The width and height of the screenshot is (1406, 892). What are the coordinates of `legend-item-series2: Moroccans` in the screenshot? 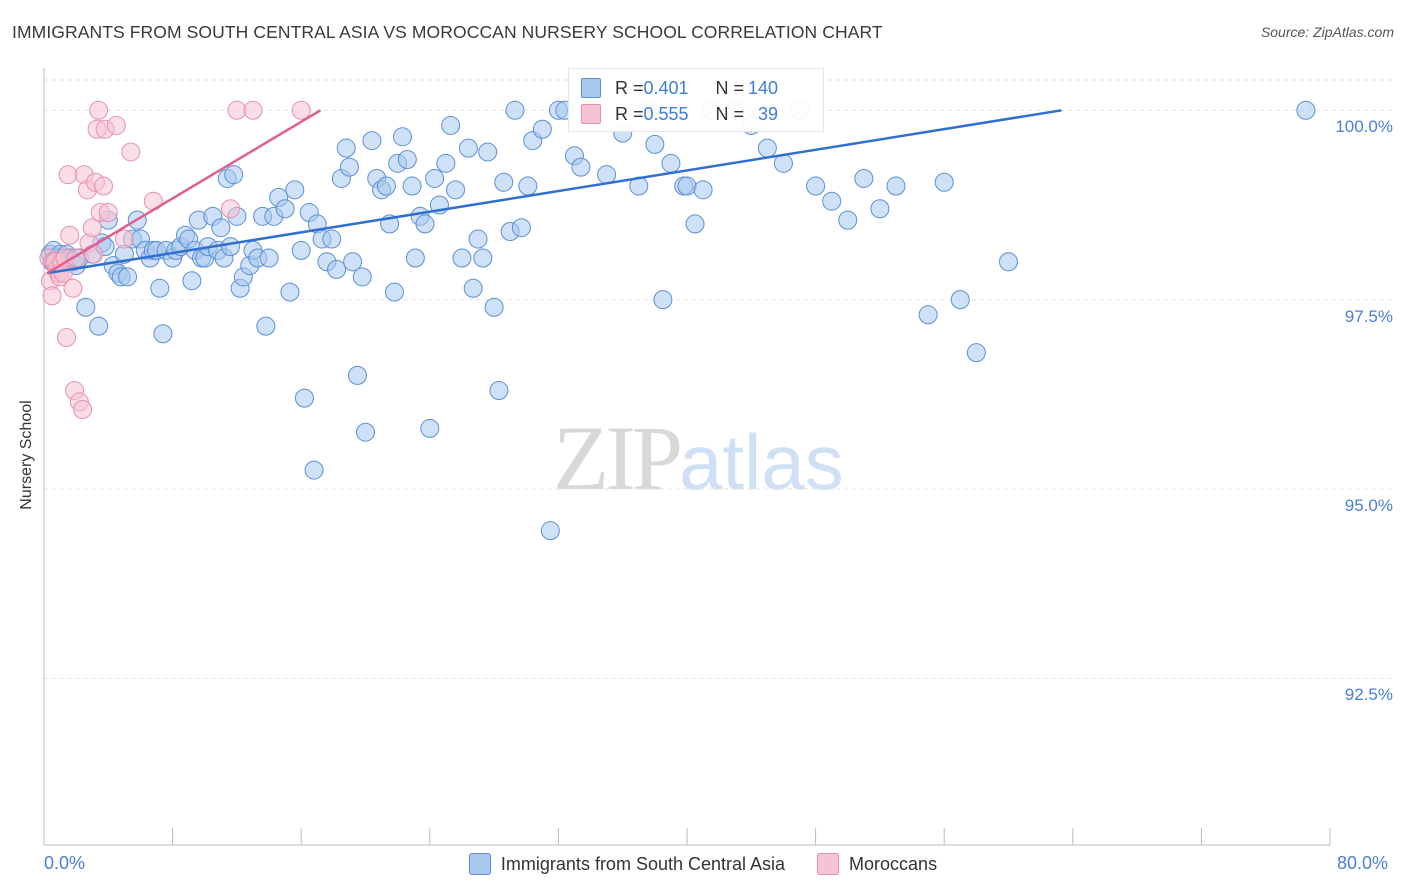 It's located at (877, 864).